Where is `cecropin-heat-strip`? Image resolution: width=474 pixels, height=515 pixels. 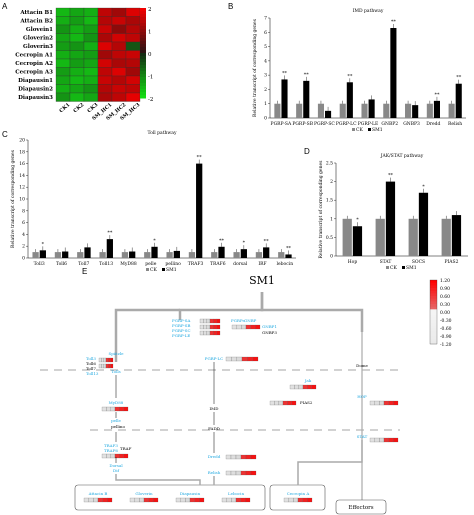
cecropin-heat-strip is located at coordinates (286, 500).